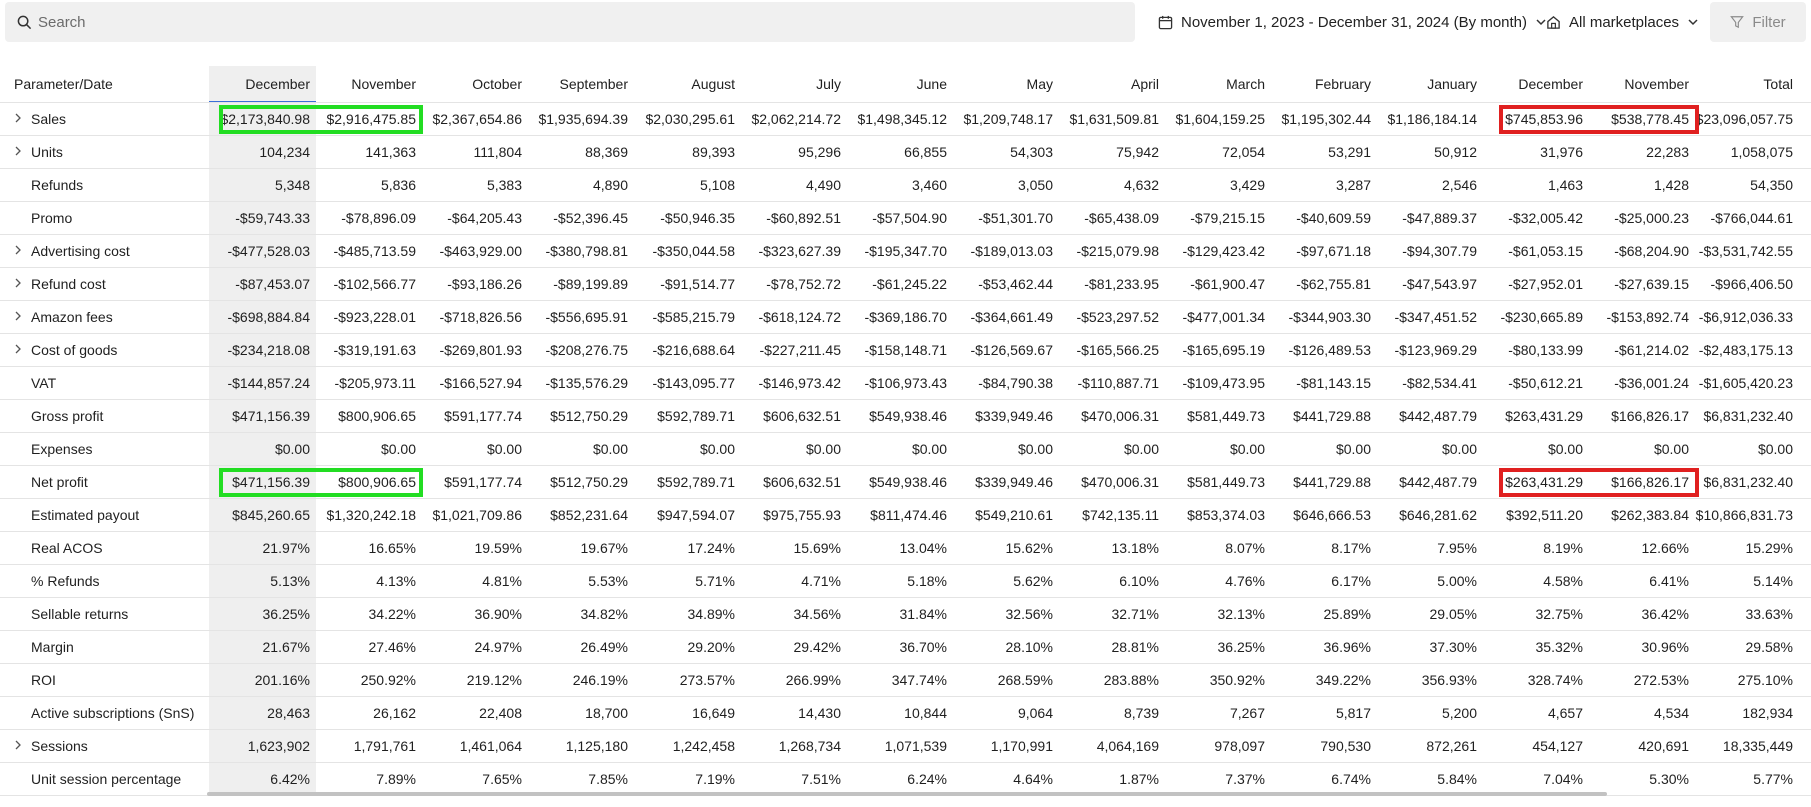 This screenshot has width=1811, height=807. Describe the element at coordinates (1342, 84) in the screenshot. I see `column-header: February` at that location.